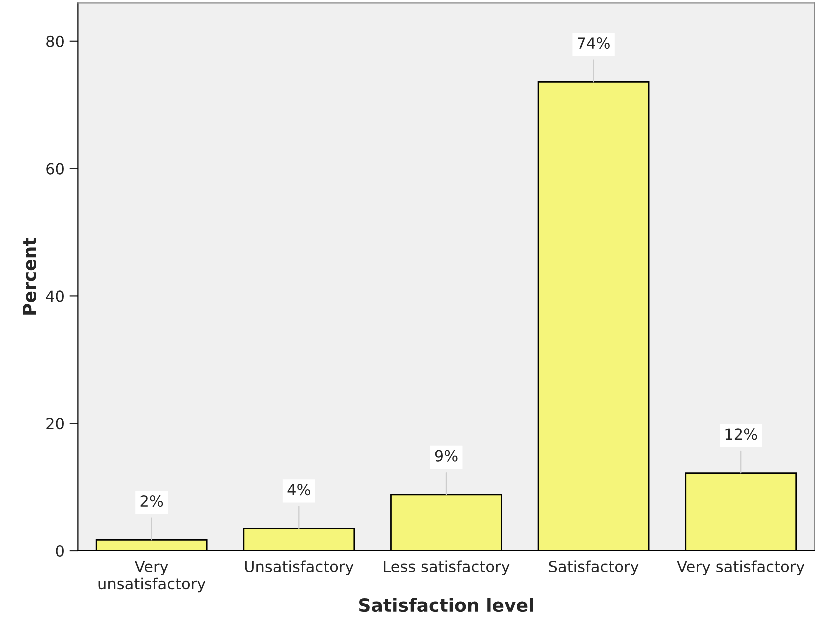 The width and height of the screenshot is (823, 637). Describe the element at coordinates (594, 568) in the screenshot. I see `x-tick-label: Satisfactory` at that location.